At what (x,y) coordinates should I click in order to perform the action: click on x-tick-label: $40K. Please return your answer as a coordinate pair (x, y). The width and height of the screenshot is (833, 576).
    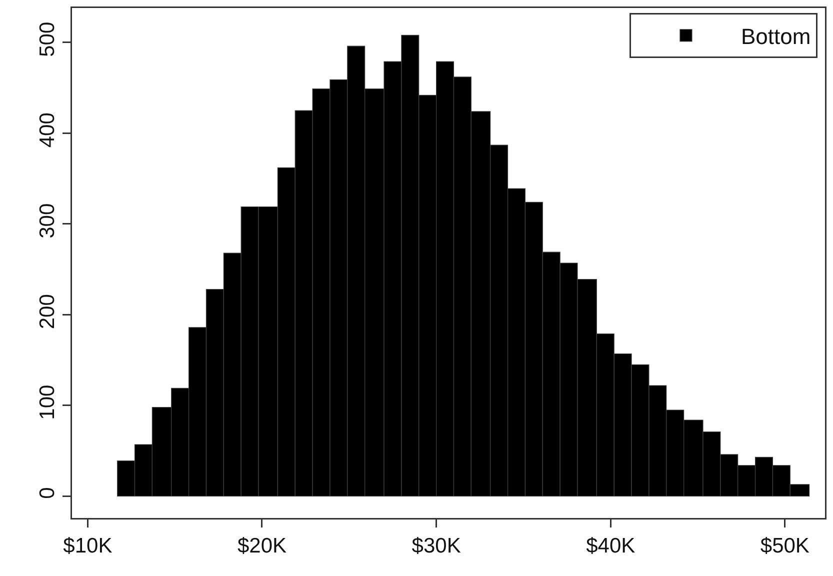
    Looking at the image, I should click on (611, 546).